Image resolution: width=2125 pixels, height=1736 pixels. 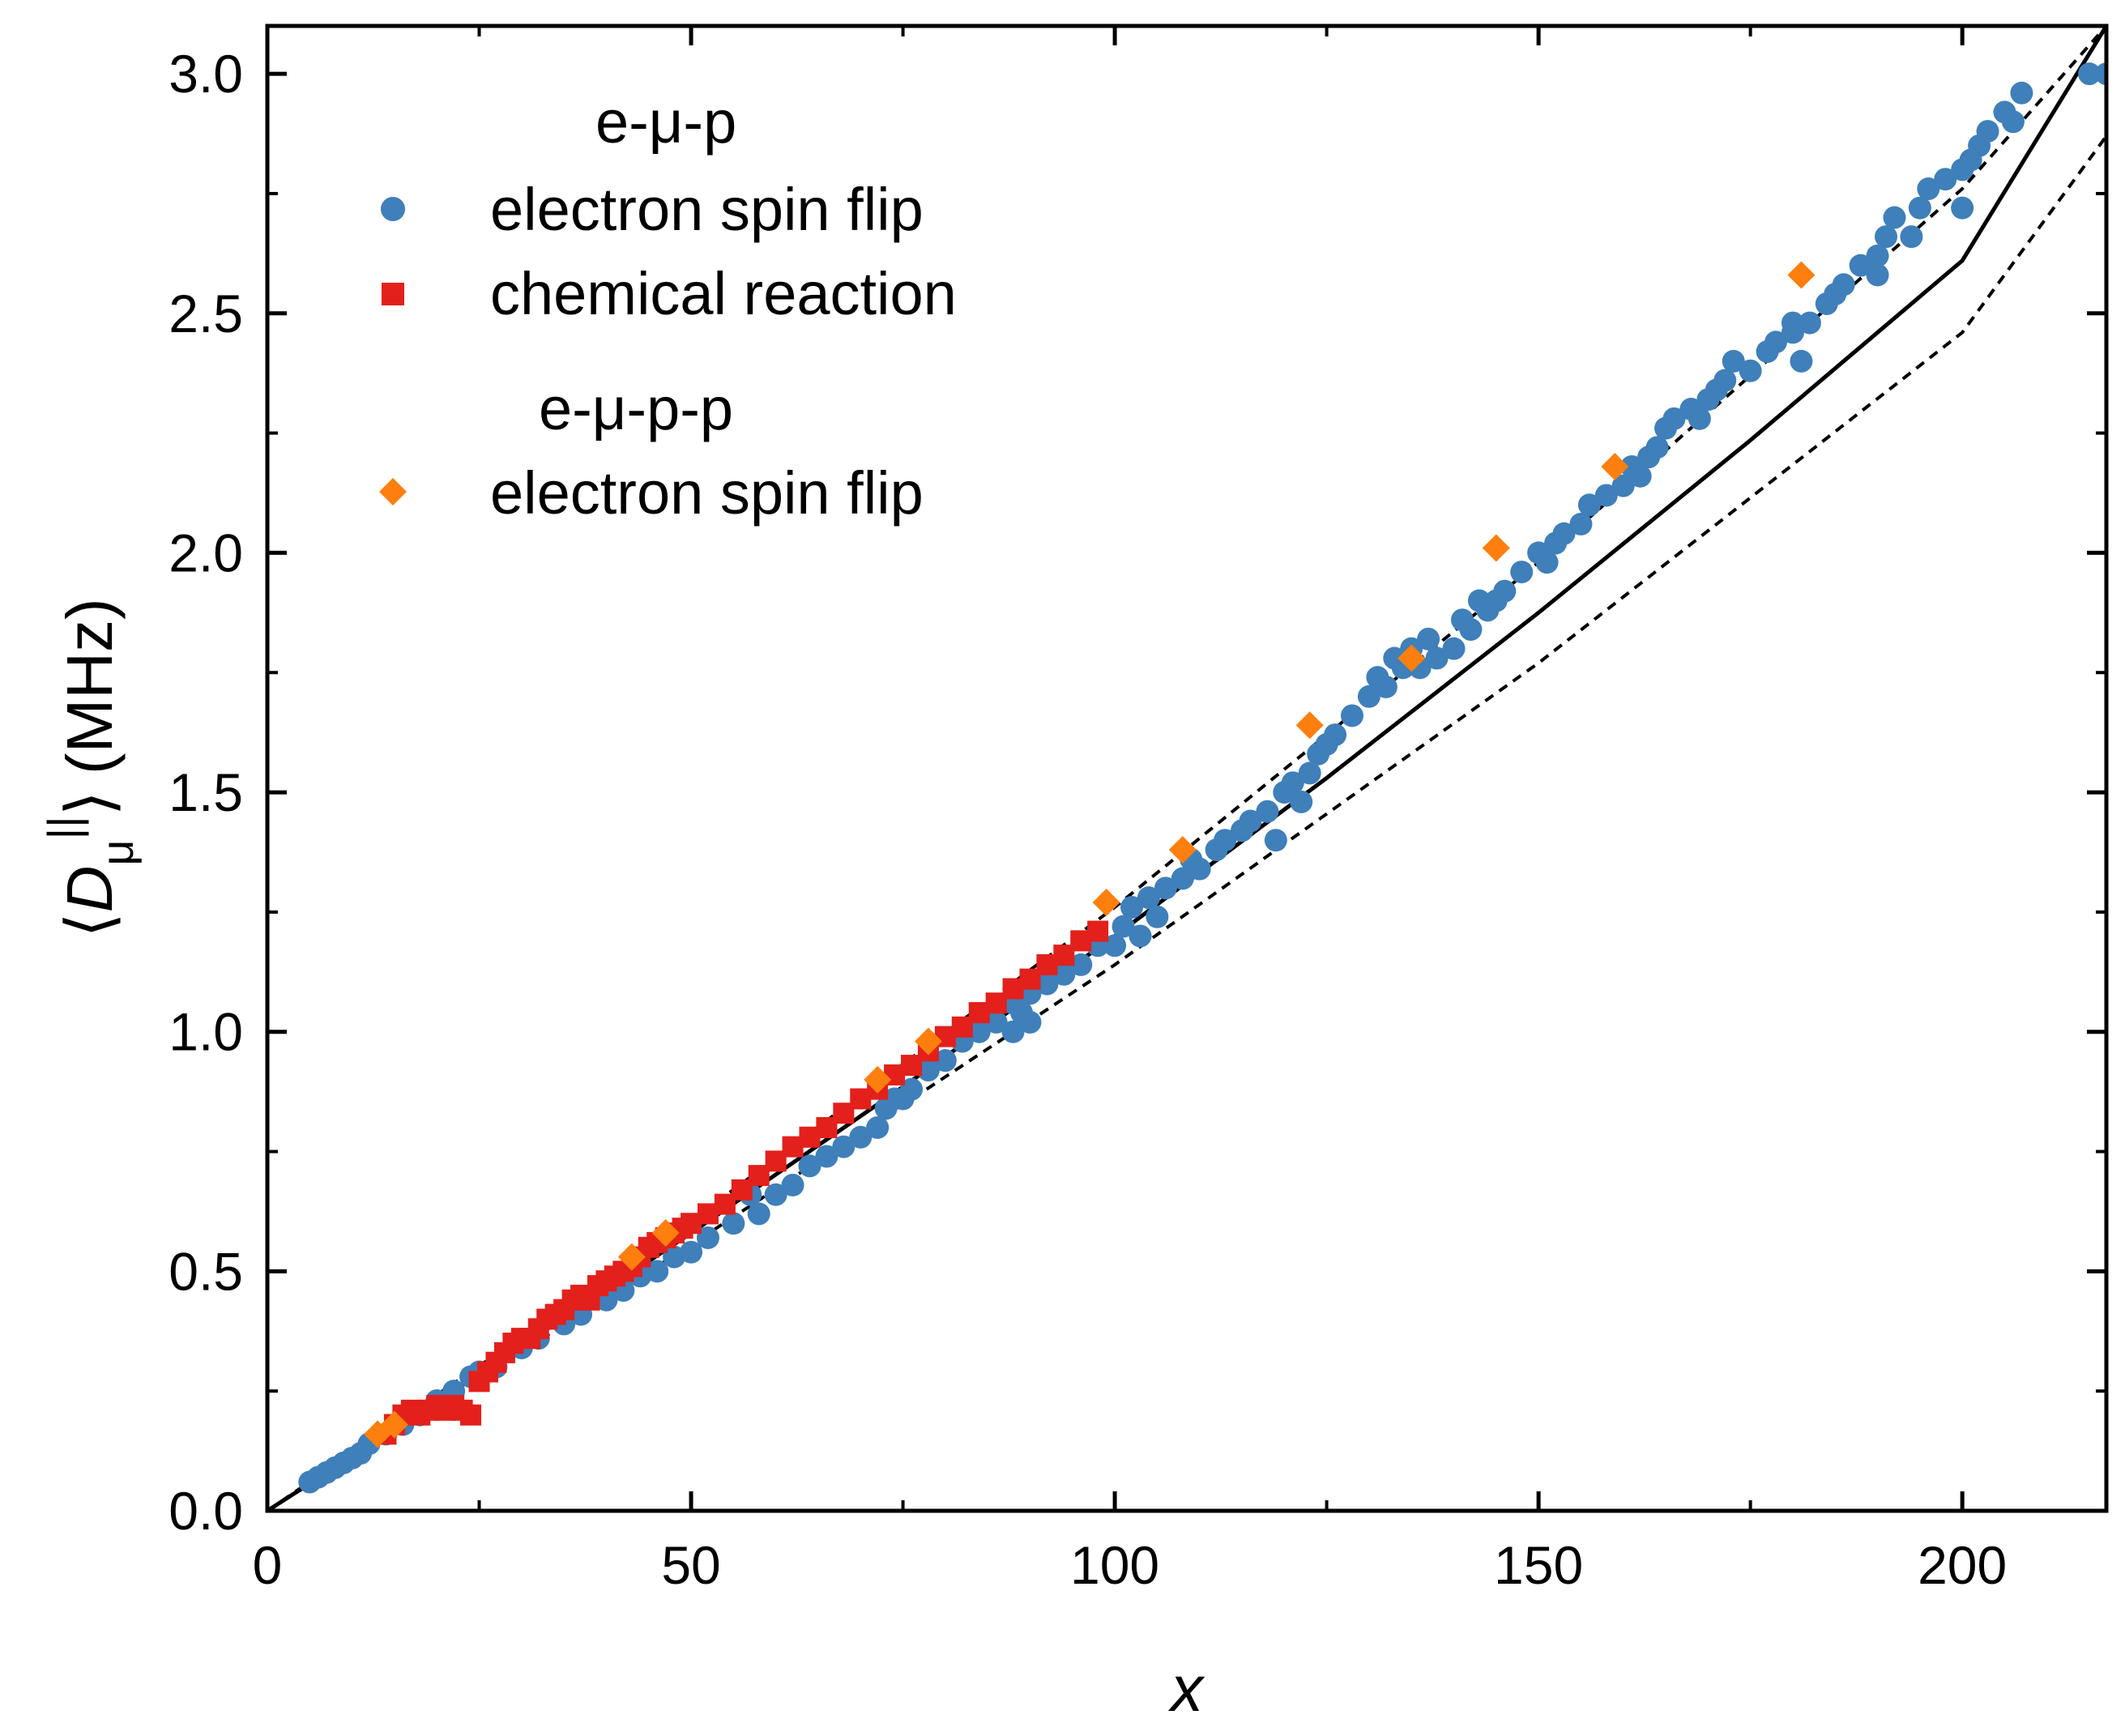 I want to click on x-tick-label: 0, so click(x=268, y=1565).